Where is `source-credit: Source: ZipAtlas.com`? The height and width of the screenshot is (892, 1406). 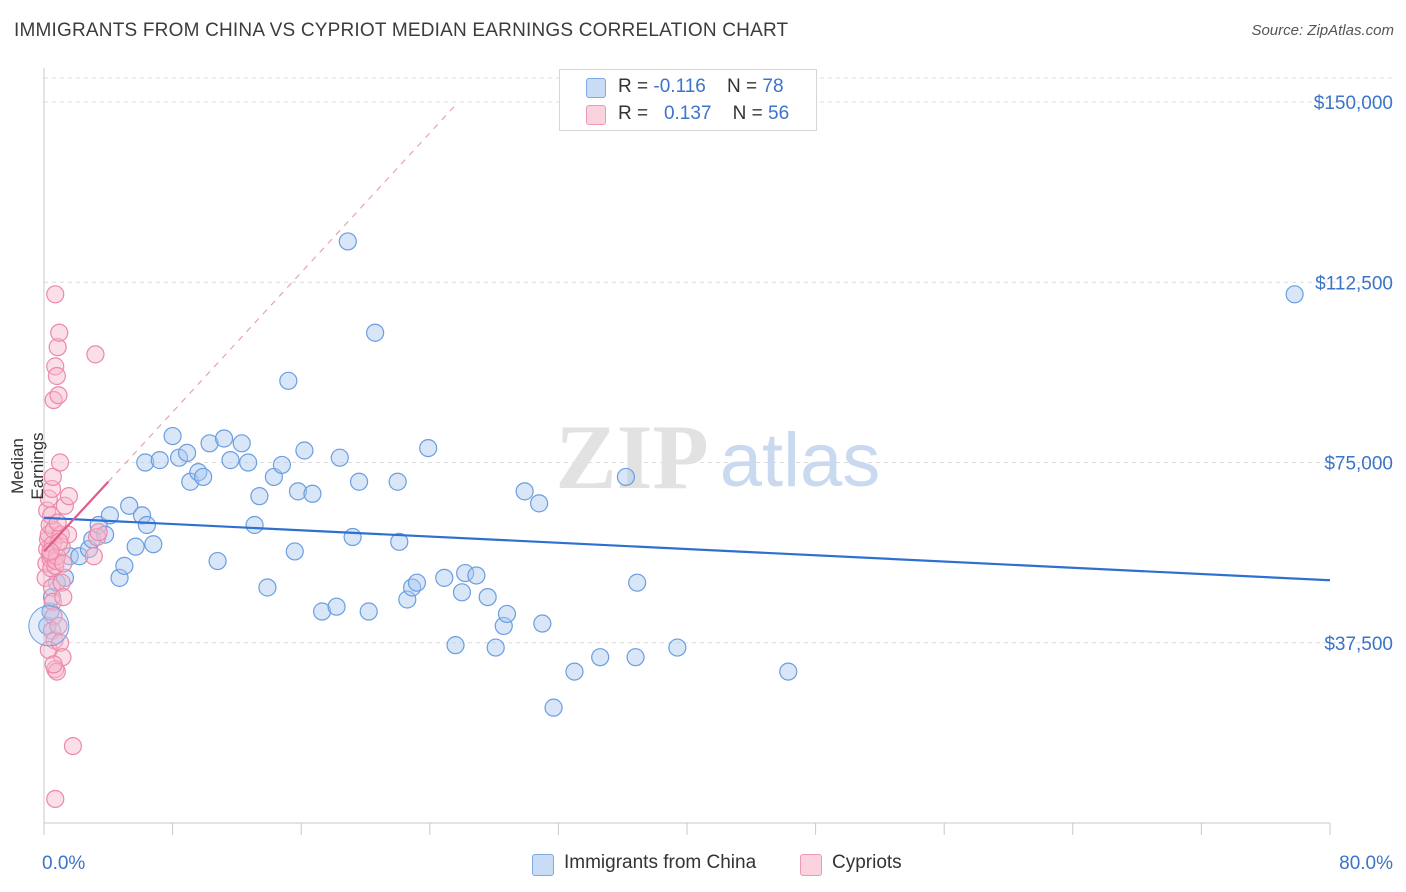
source-credit: Source: ZipAtlas.com is located at coordinates (1322, 30).